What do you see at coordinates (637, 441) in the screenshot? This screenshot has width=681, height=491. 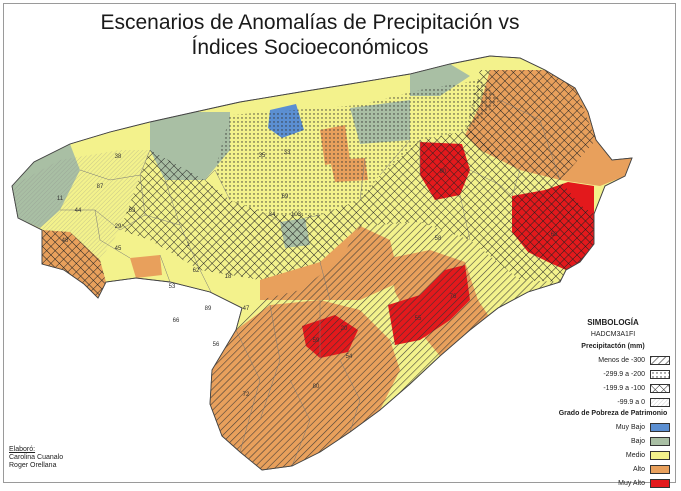 I see `legend-label: Bajo` at bounding box center [637, 441].